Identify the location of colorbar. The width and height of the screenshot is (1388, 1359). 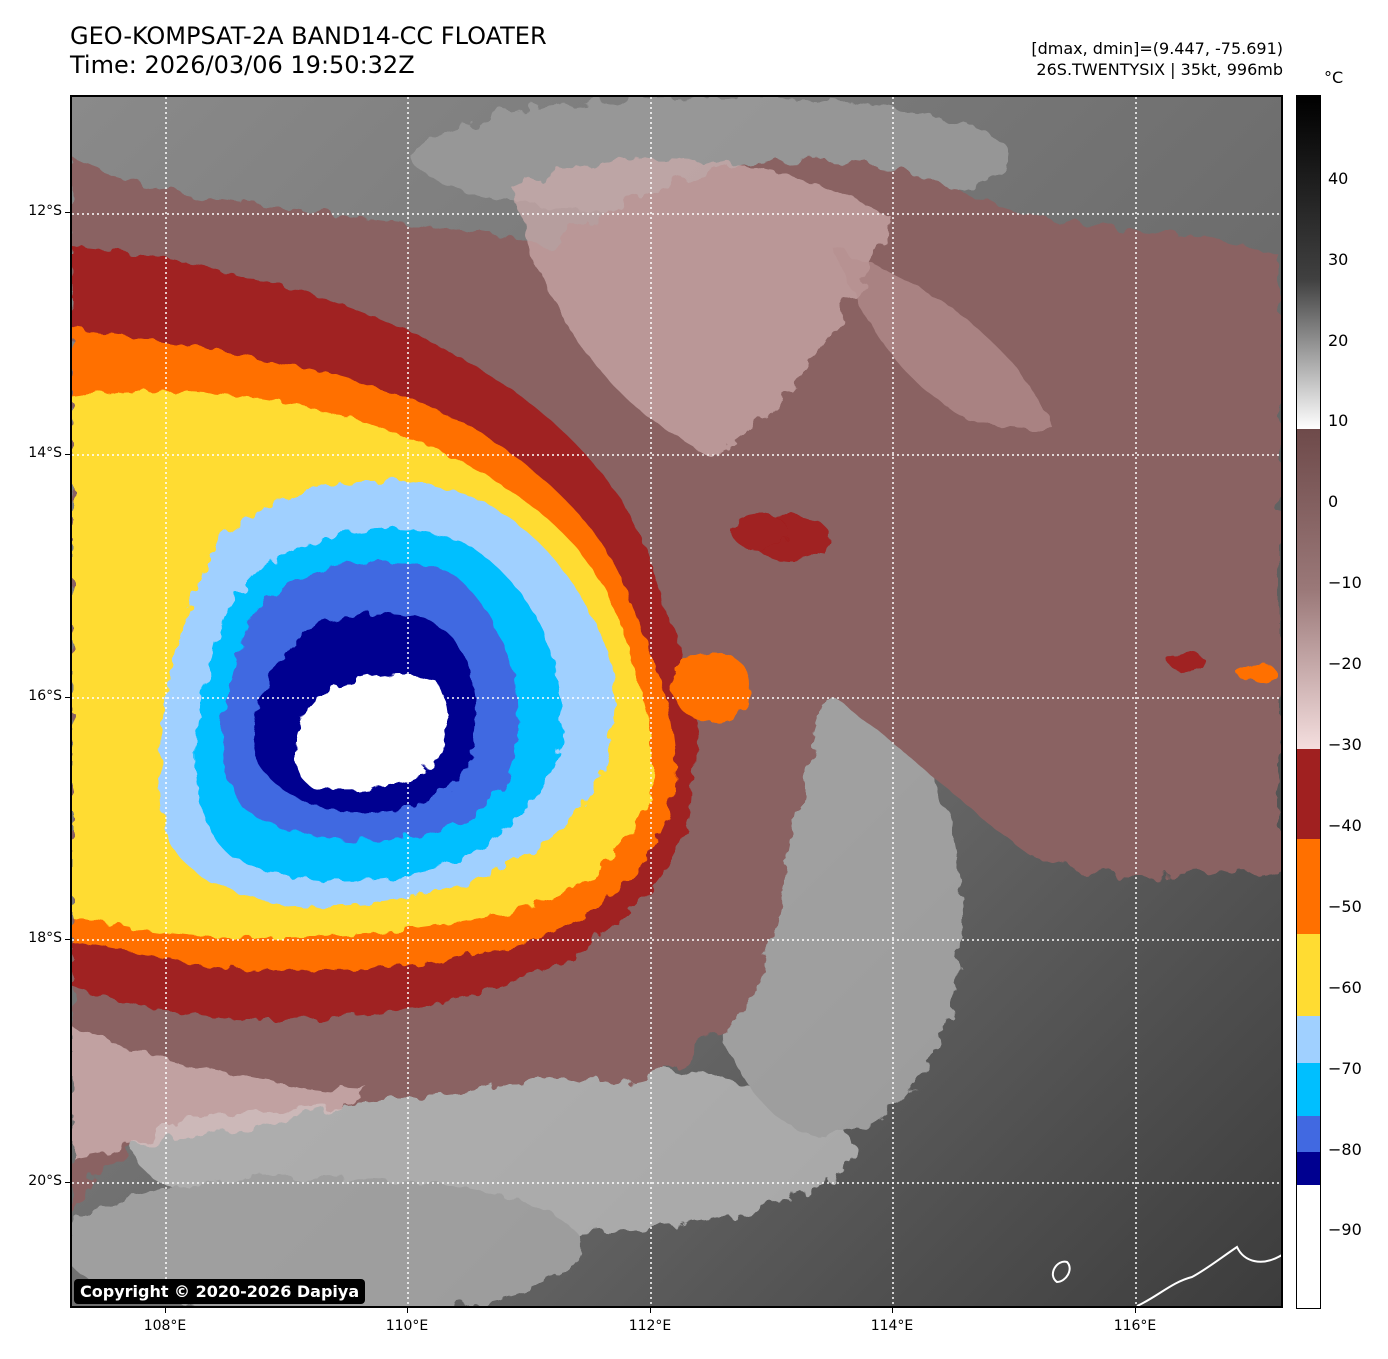
(1308, 702).